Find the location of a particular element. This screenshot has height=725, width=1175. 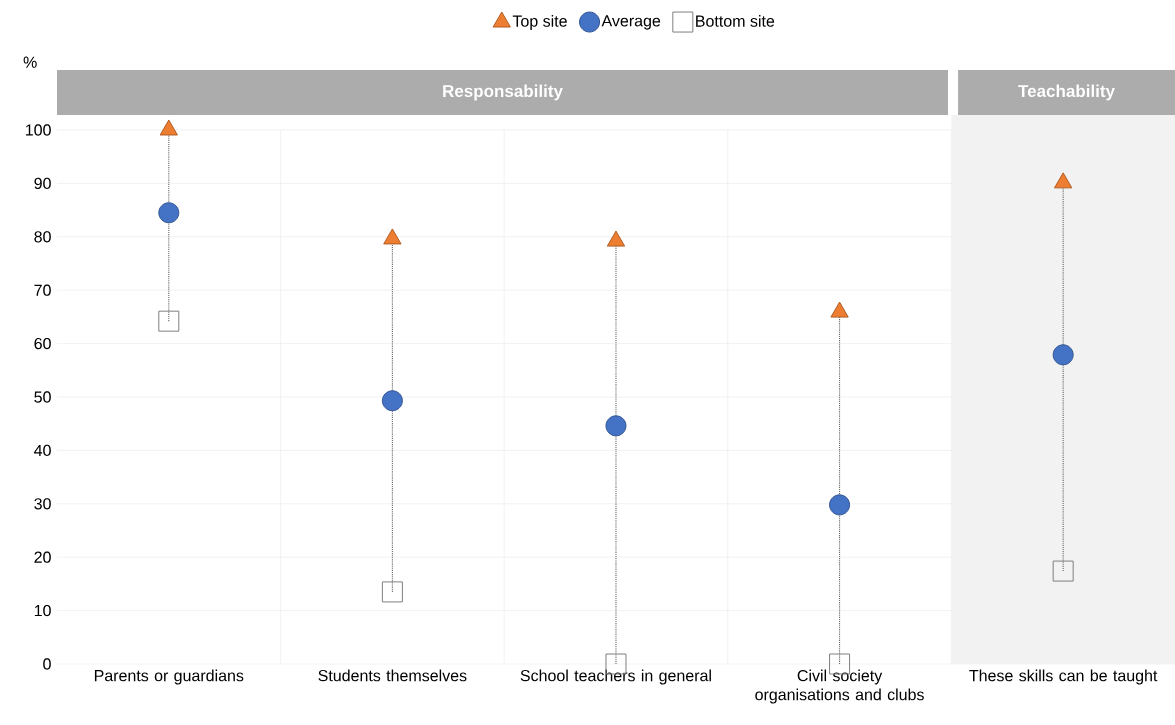

y-tick-label: 40 is located at coordinates (42, 450).